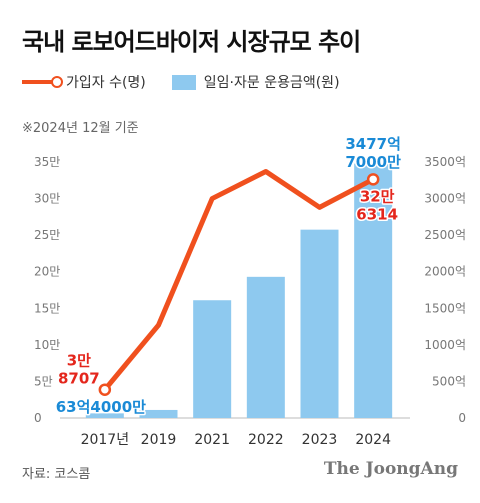 The width and height of the screenshot is (480, 503). I want to click on source-note: 자료: 코스콤, so click(56, 474).